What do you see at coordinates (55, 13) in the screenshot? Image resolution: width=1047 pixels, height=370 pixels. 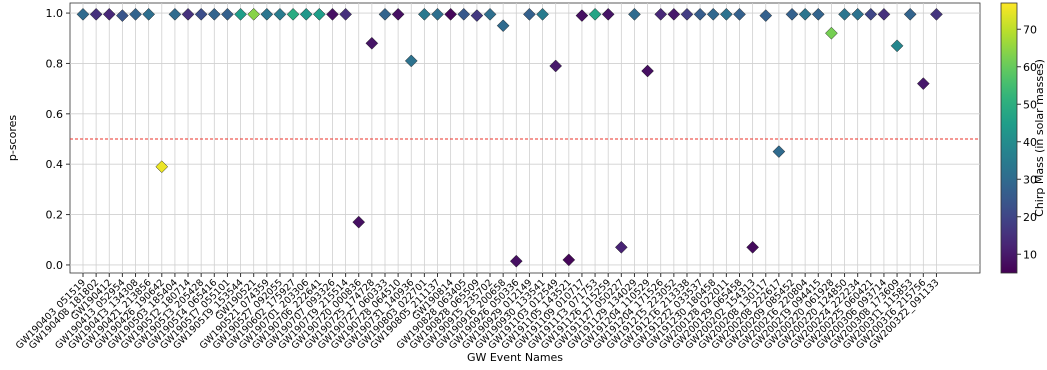 I see `y-tick-label: 1.0` at bounding box center [55, 13].